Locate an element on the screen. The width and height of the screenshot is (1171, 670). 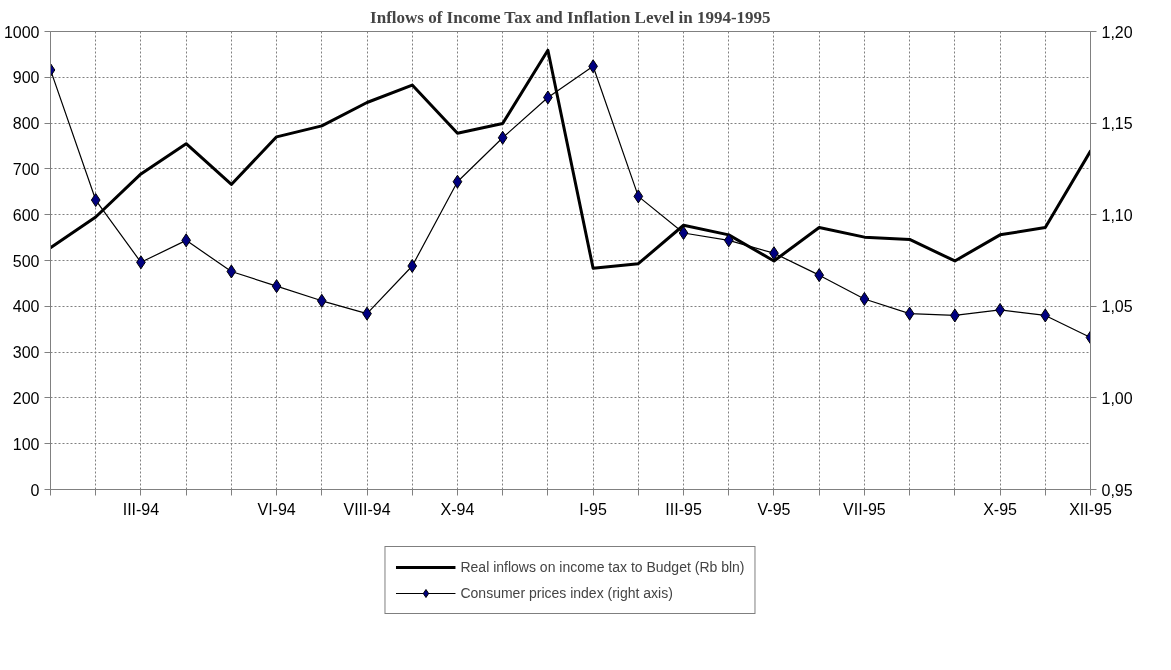
x-tick-label: III-94 is located at coordinates (141, 509).